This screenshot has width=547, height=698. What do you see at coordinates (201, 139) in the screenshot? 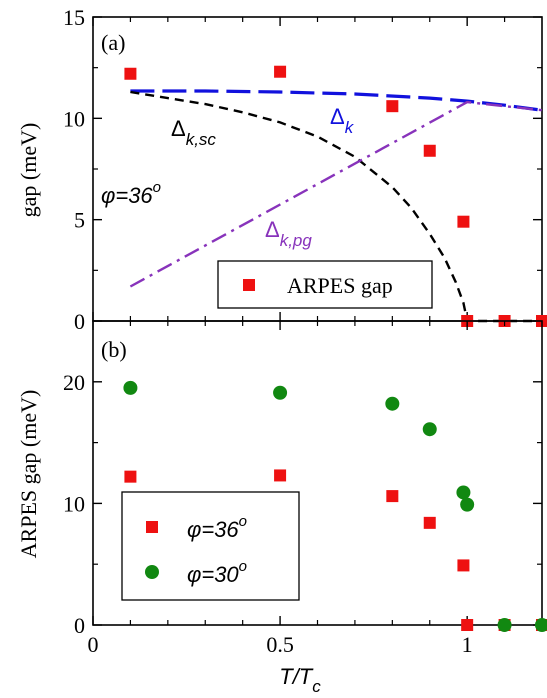
I see `delta-subscript: k,sc` at bounding box center [201, 139].